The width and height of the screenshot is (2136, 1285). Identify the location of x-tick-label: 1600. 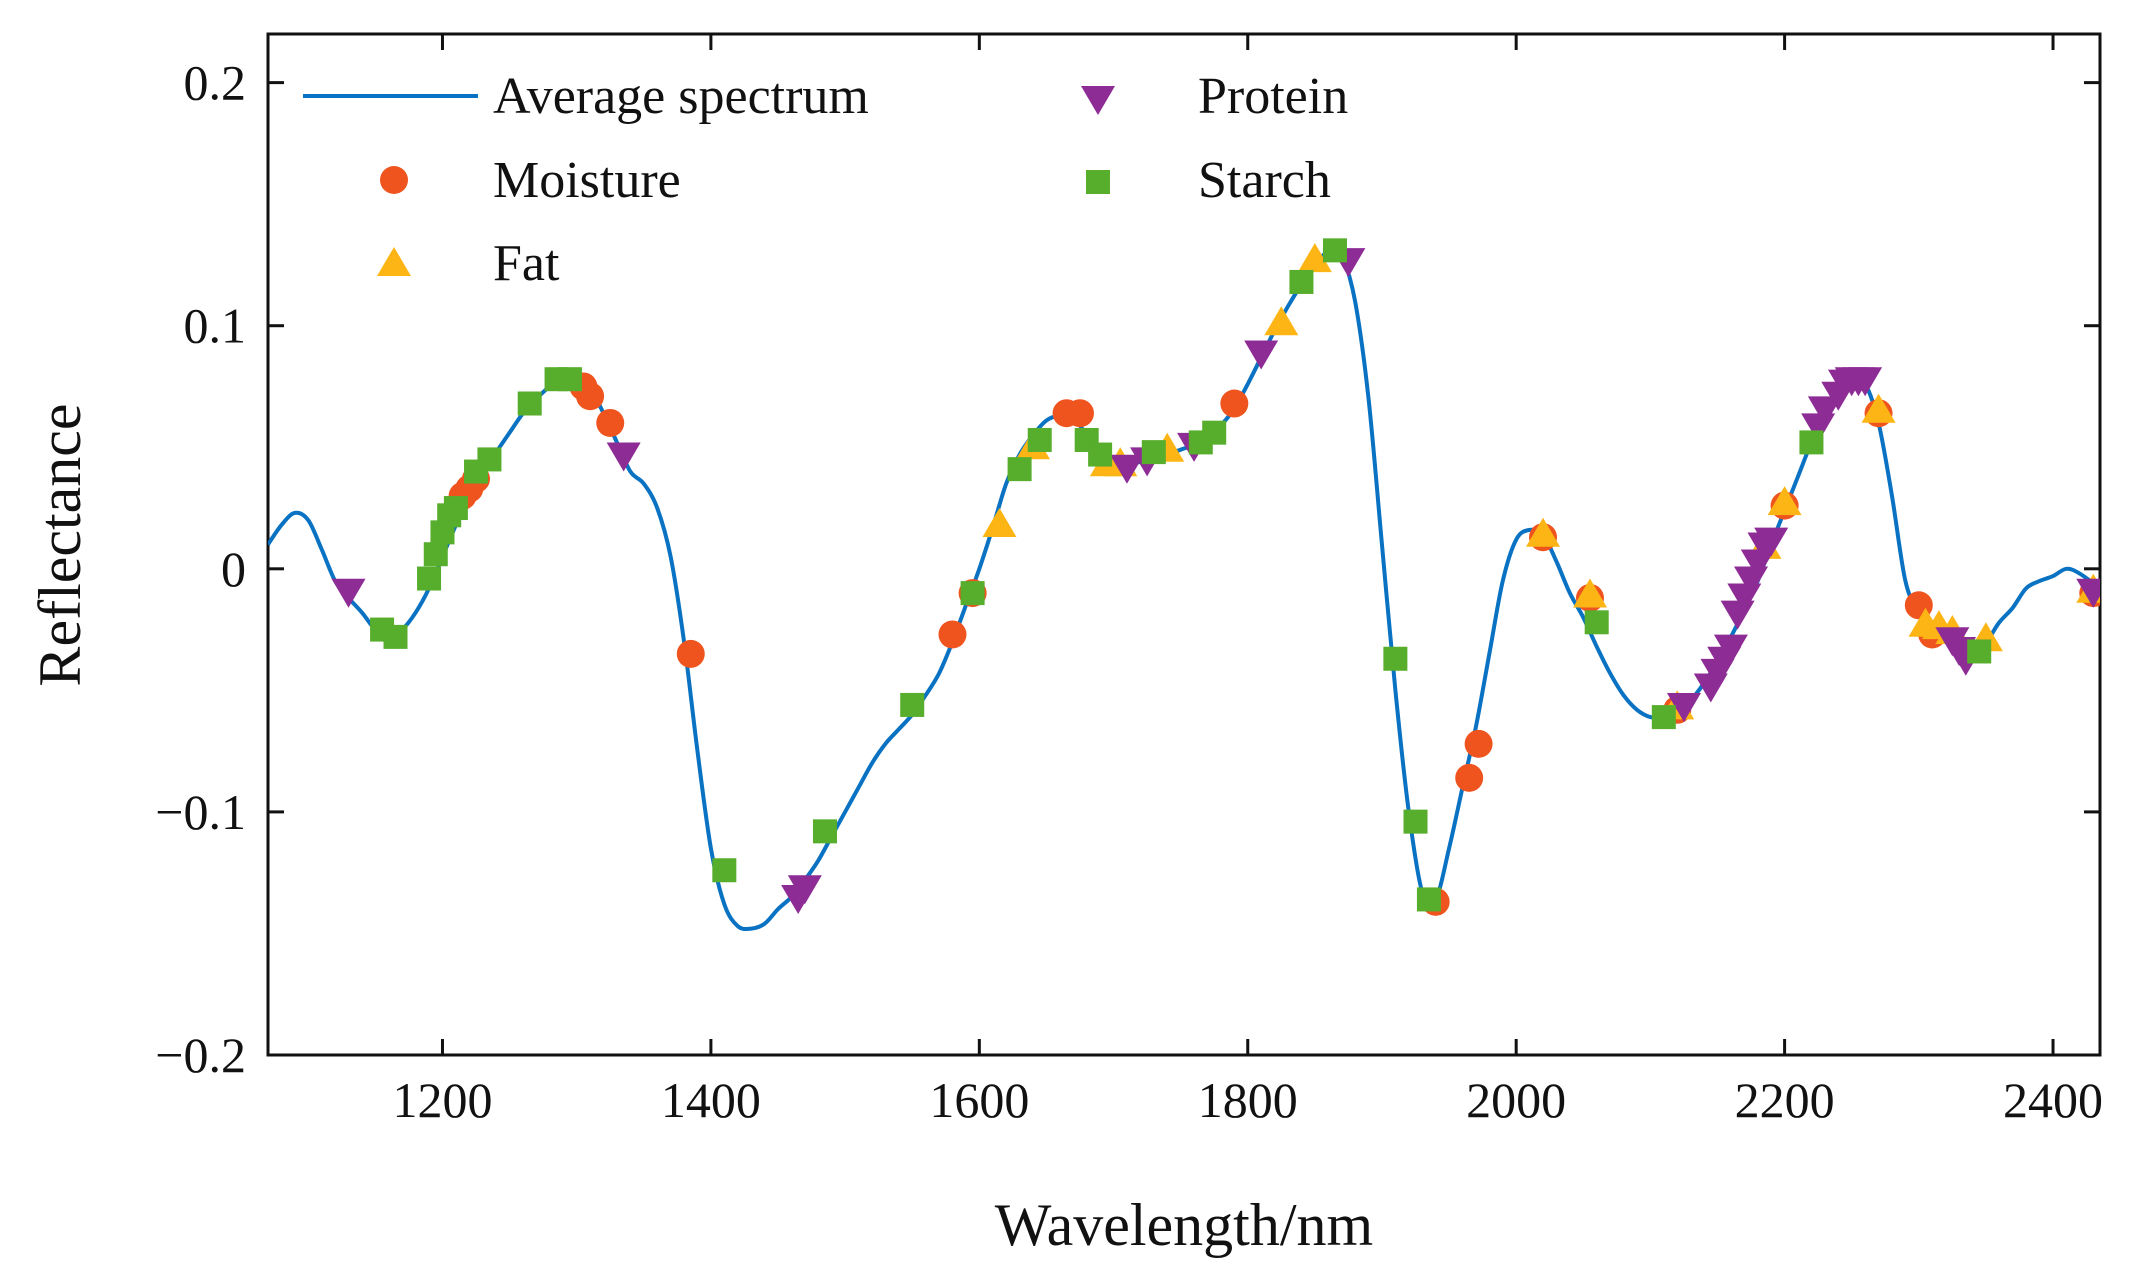
(979, 1100).